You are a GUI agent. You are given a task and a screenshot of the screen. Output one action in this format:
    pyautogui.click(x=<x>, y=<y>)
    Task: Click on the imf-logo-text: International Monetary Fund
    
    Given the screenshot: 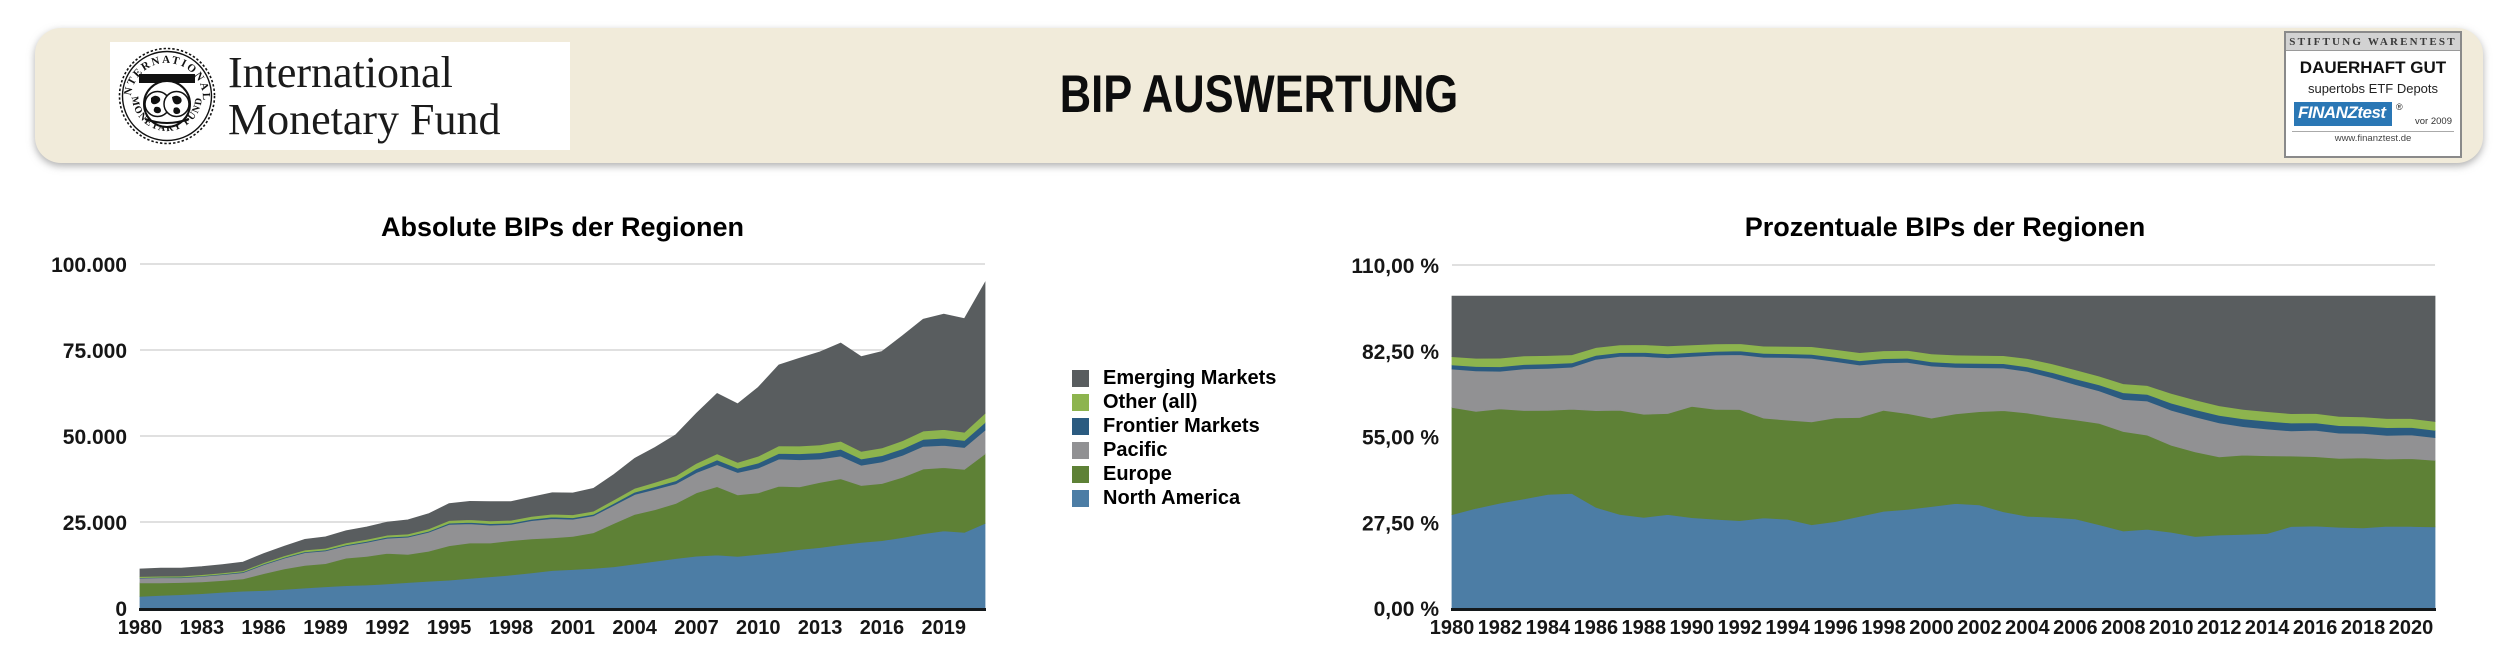 What is the action you would take?
    pyautogui.click(x=364, y=96)
    